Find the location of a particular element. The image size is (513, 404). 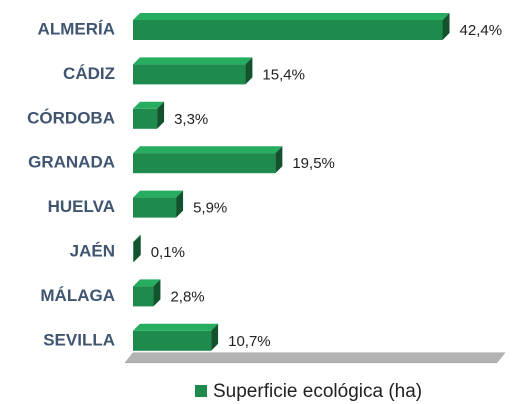

value-label: 5,9% is located at coordinates (210, 208).